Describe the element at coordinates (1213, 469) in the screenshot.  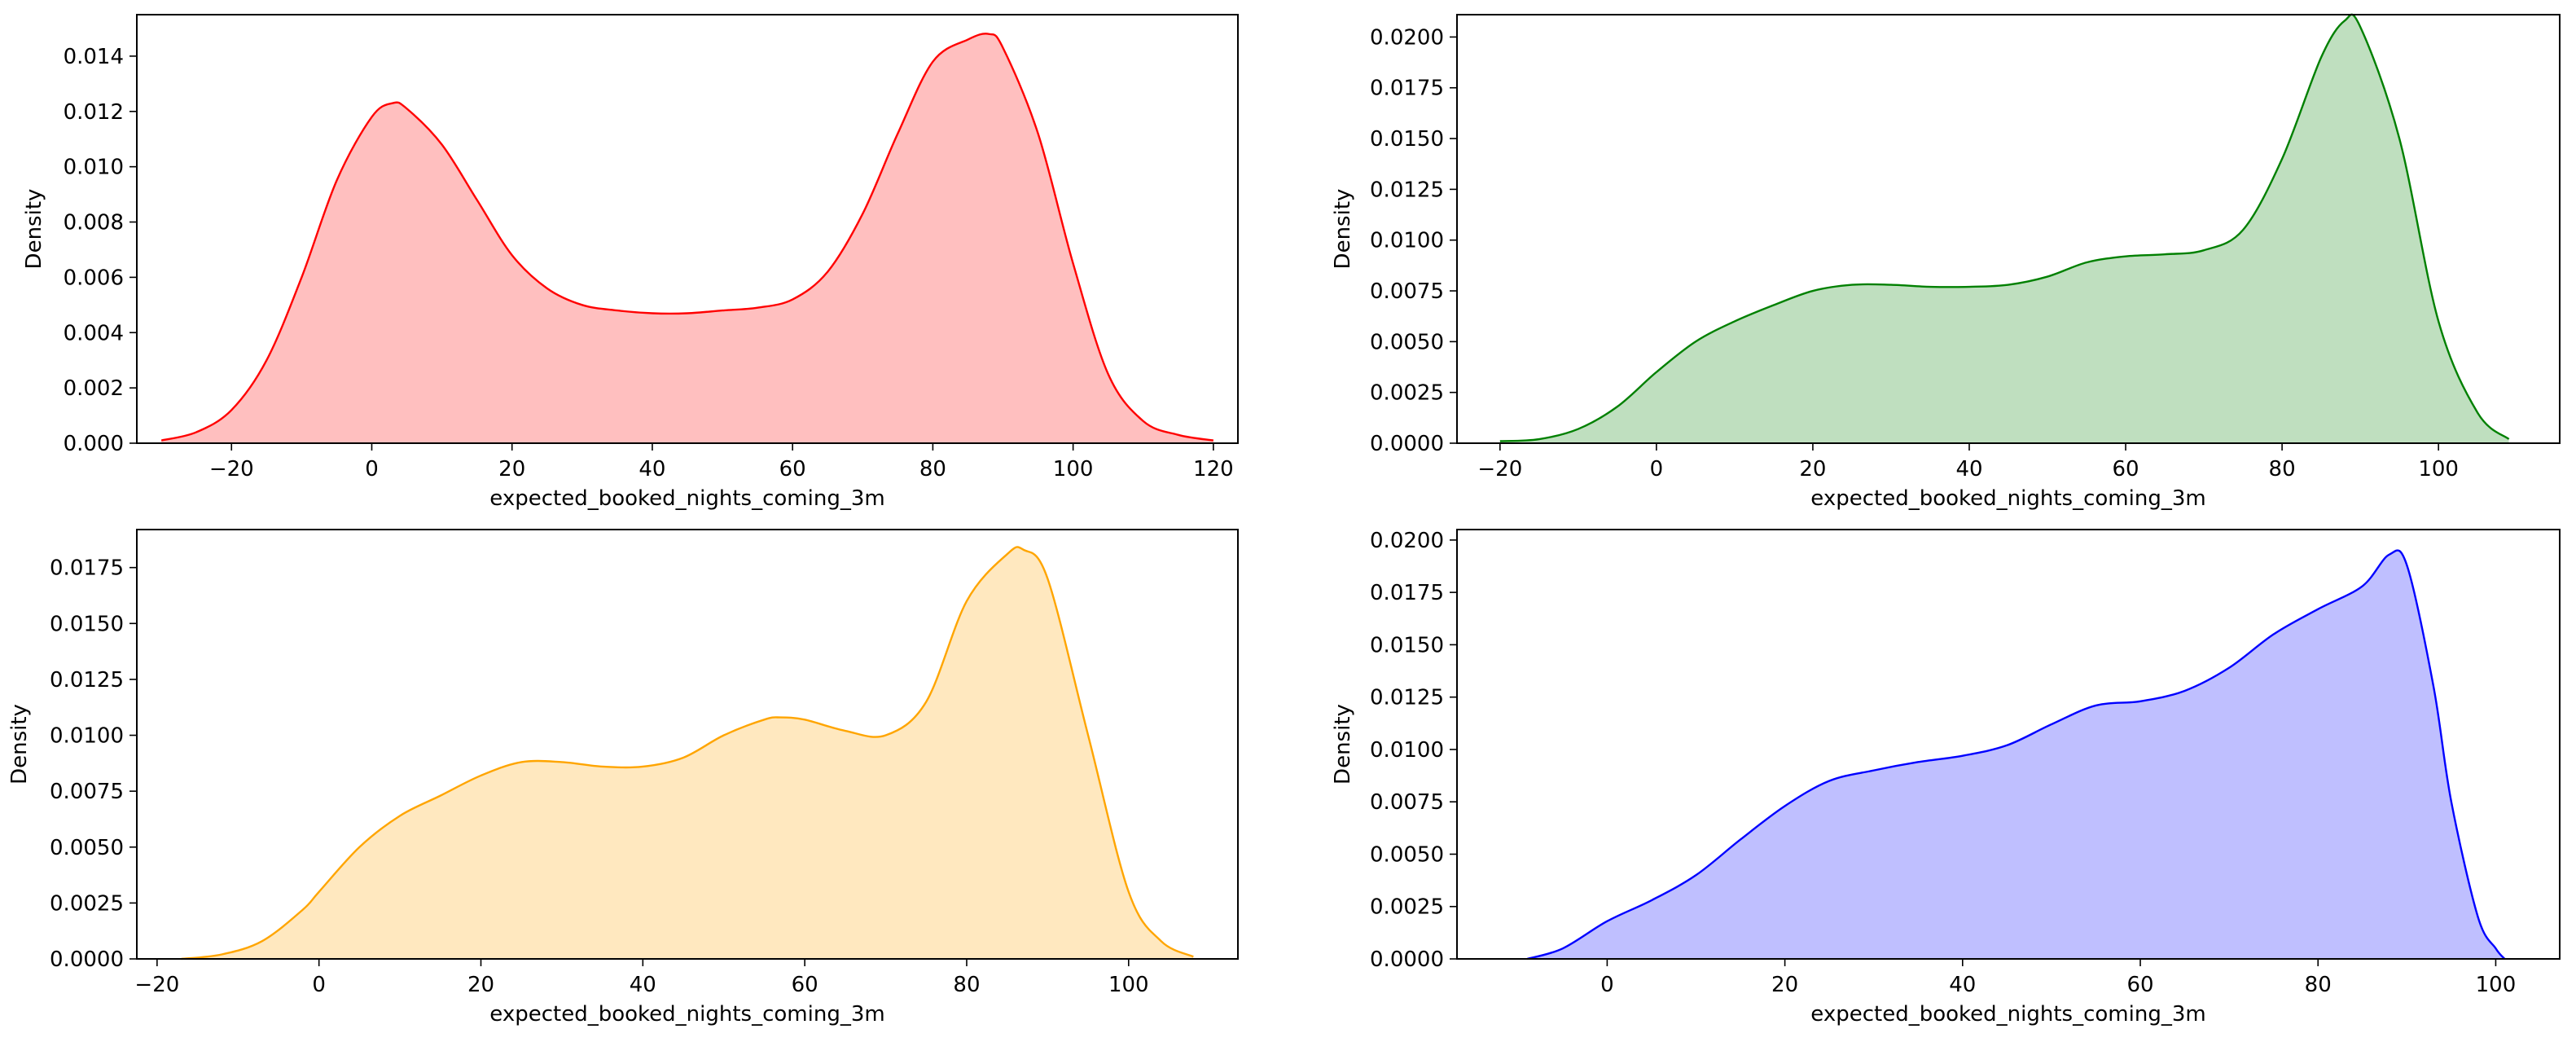
I see `x-tick-label: 120` at that location.